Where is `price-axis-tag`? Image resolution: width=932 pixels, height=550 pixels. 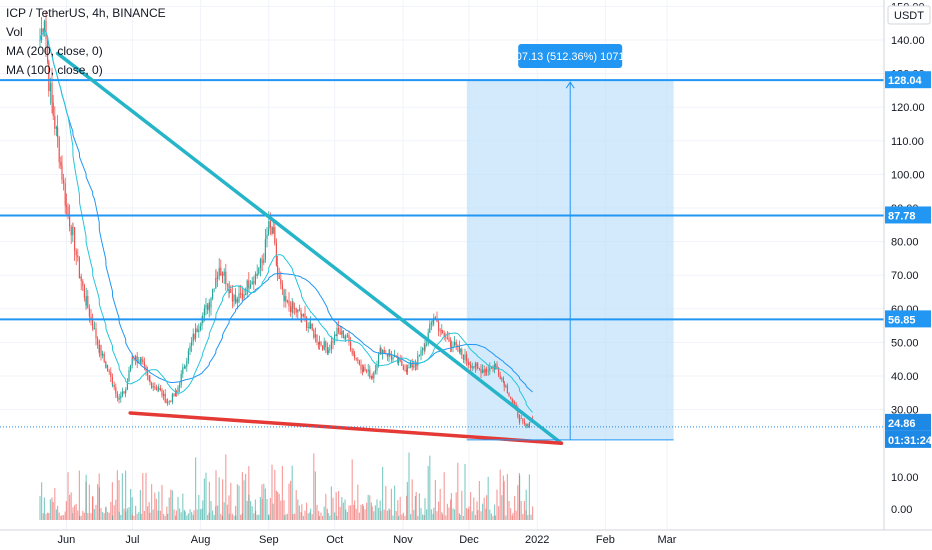 price-axis-tag is located at coordinates (908, 80).